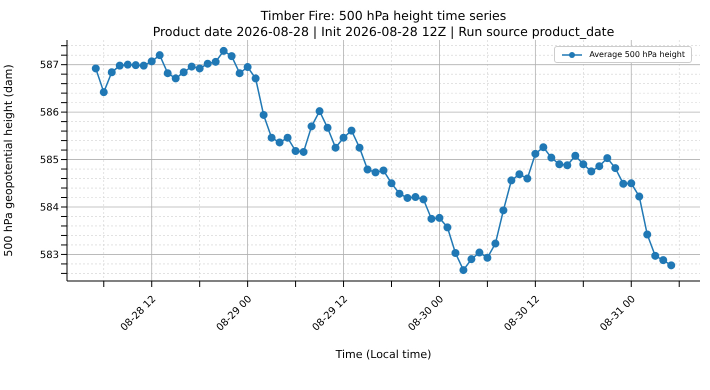 Image resolution: width=710 pixels, height=390 pixels. What do you see at coordinates (384, 16) in the screenshot?
I see `chart-title: Timber Fire: 500 hPa height time series` at bounding box center [384, 16].